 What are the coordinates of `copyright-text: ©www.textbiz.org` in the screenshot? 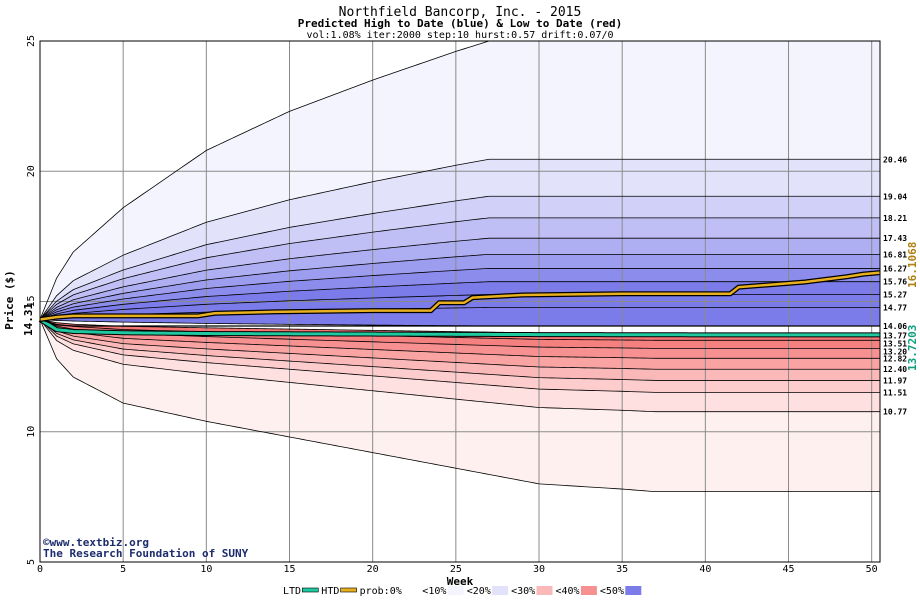 It's located at (96, 542).